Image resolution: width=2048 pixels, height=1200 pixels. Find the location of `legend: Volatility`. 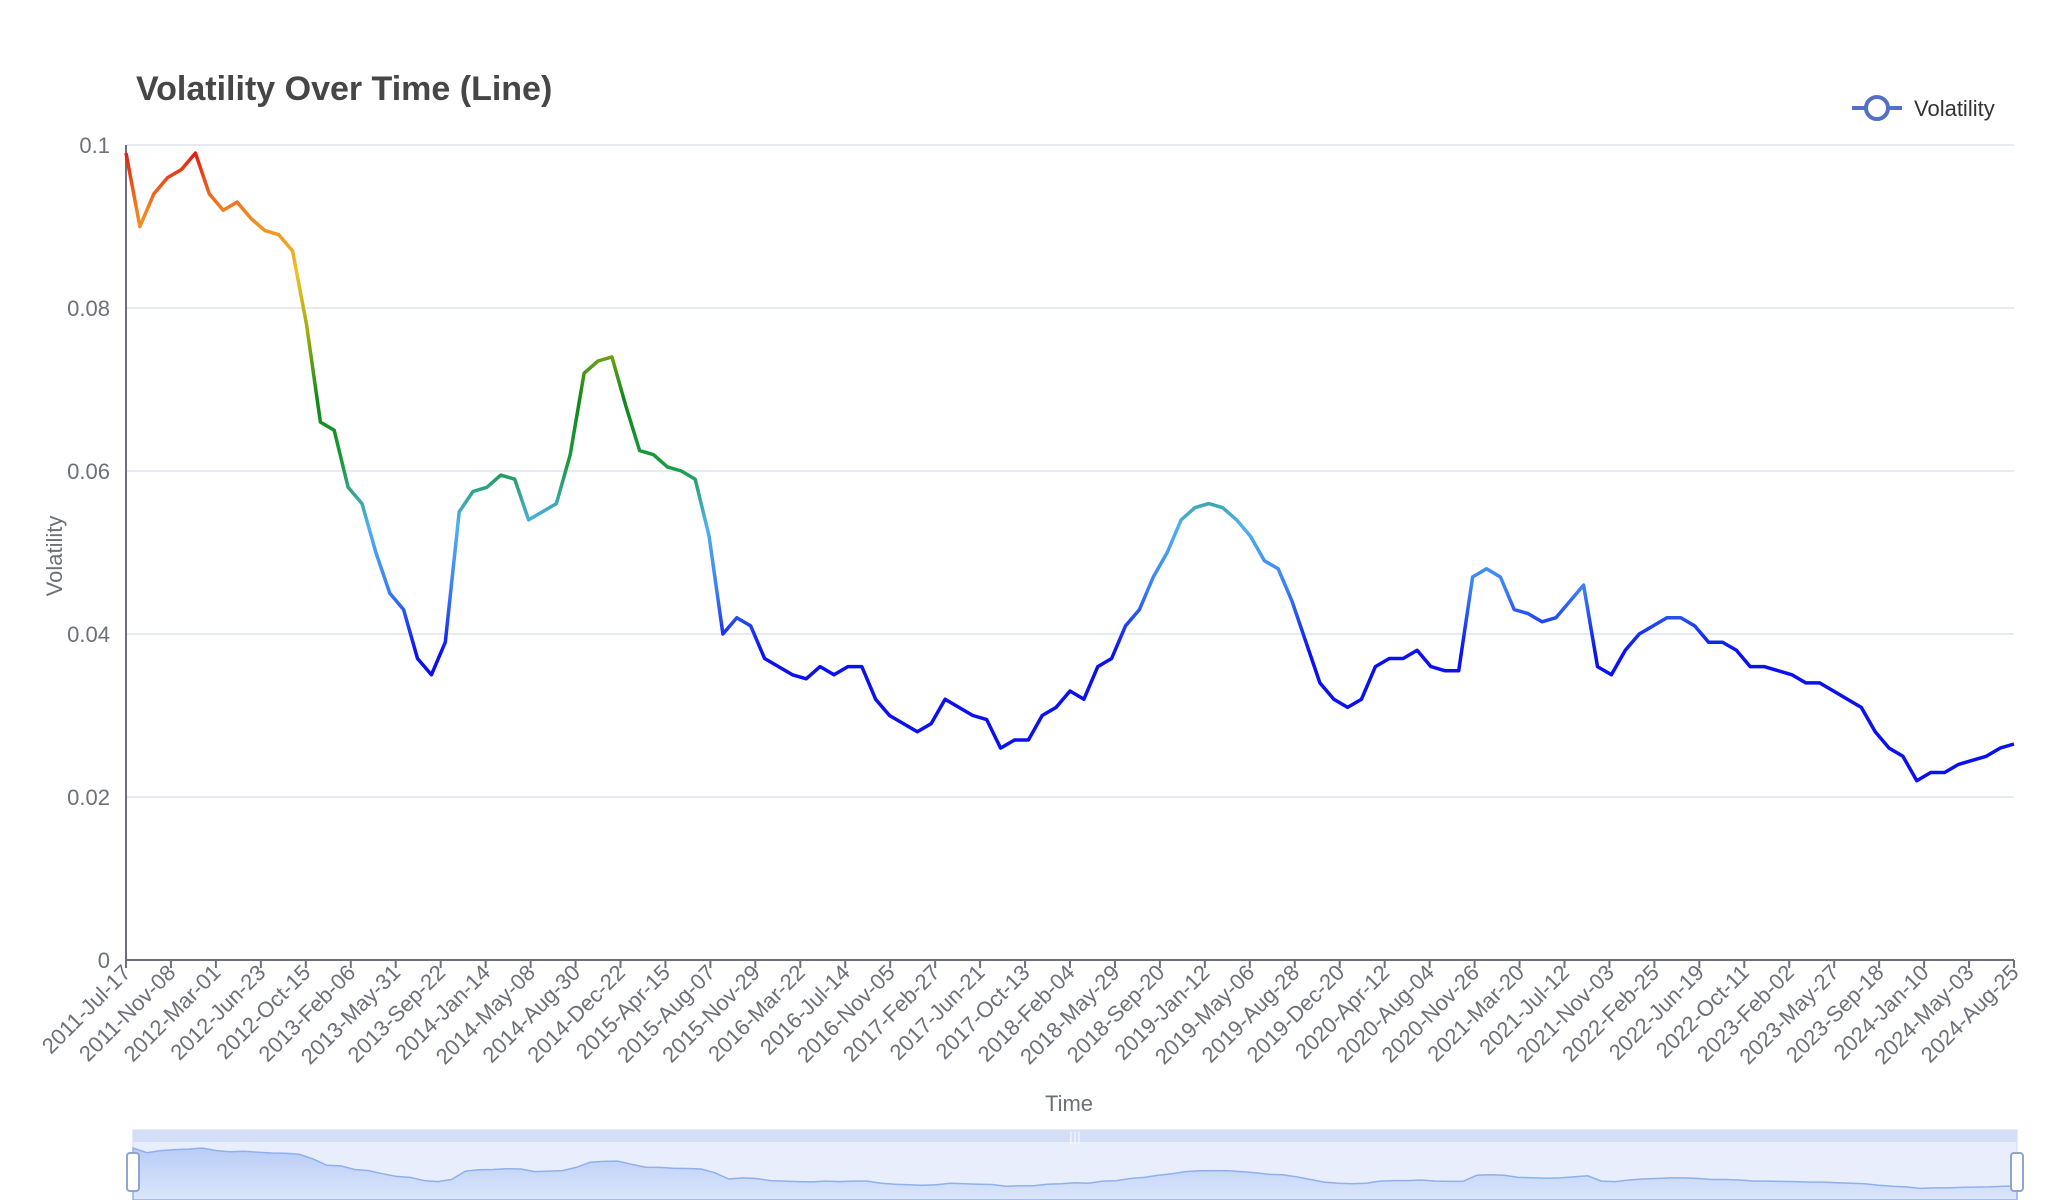

legend: Volatility is located at coordinates (1923, 108).